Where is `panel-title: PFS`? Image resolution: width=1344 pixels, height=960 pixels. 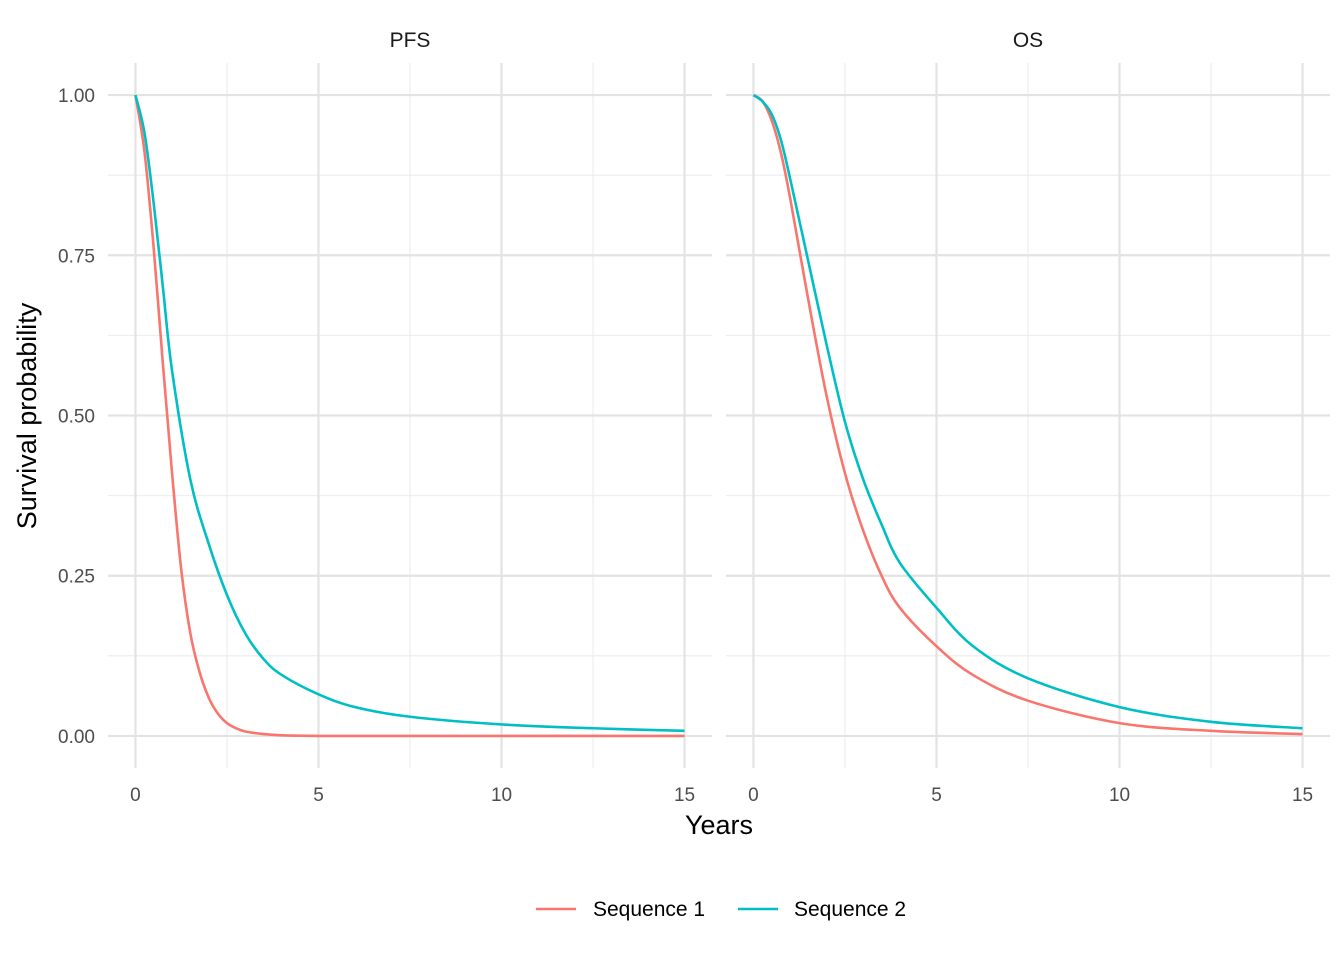
panel-title: PFS is located at coordinates (410, 40).